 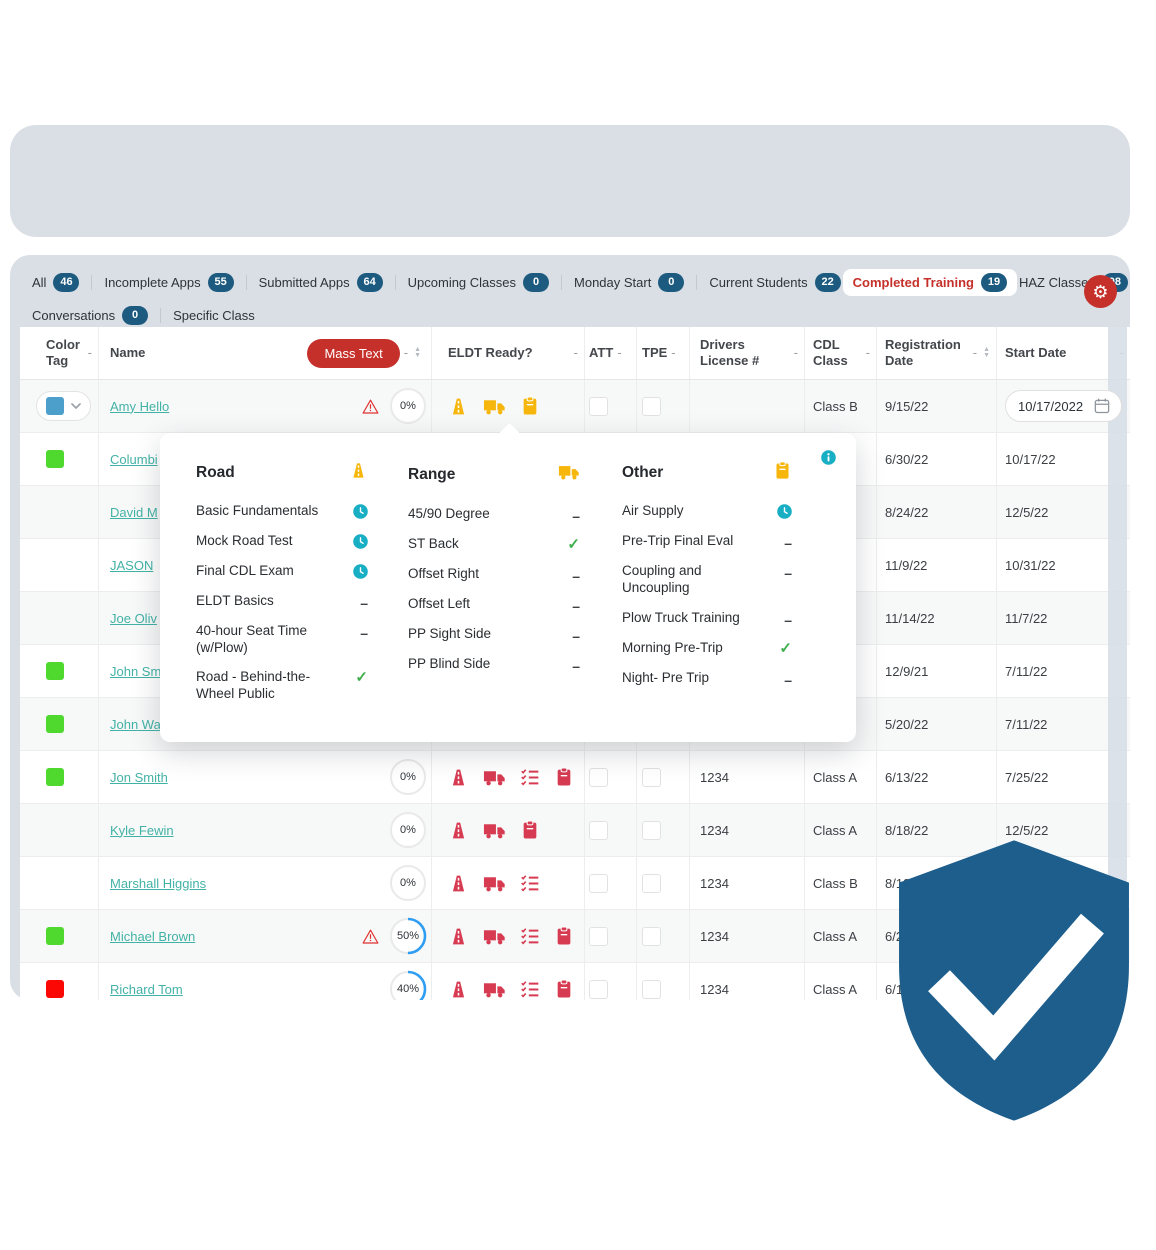 I want to click on scrollbar-track, so click(x=1117, y=663).